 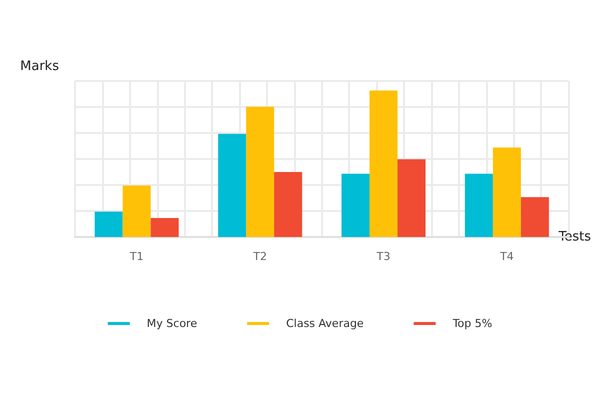 I want to click on x-tick-label: T2, so click(x=259, y=256).